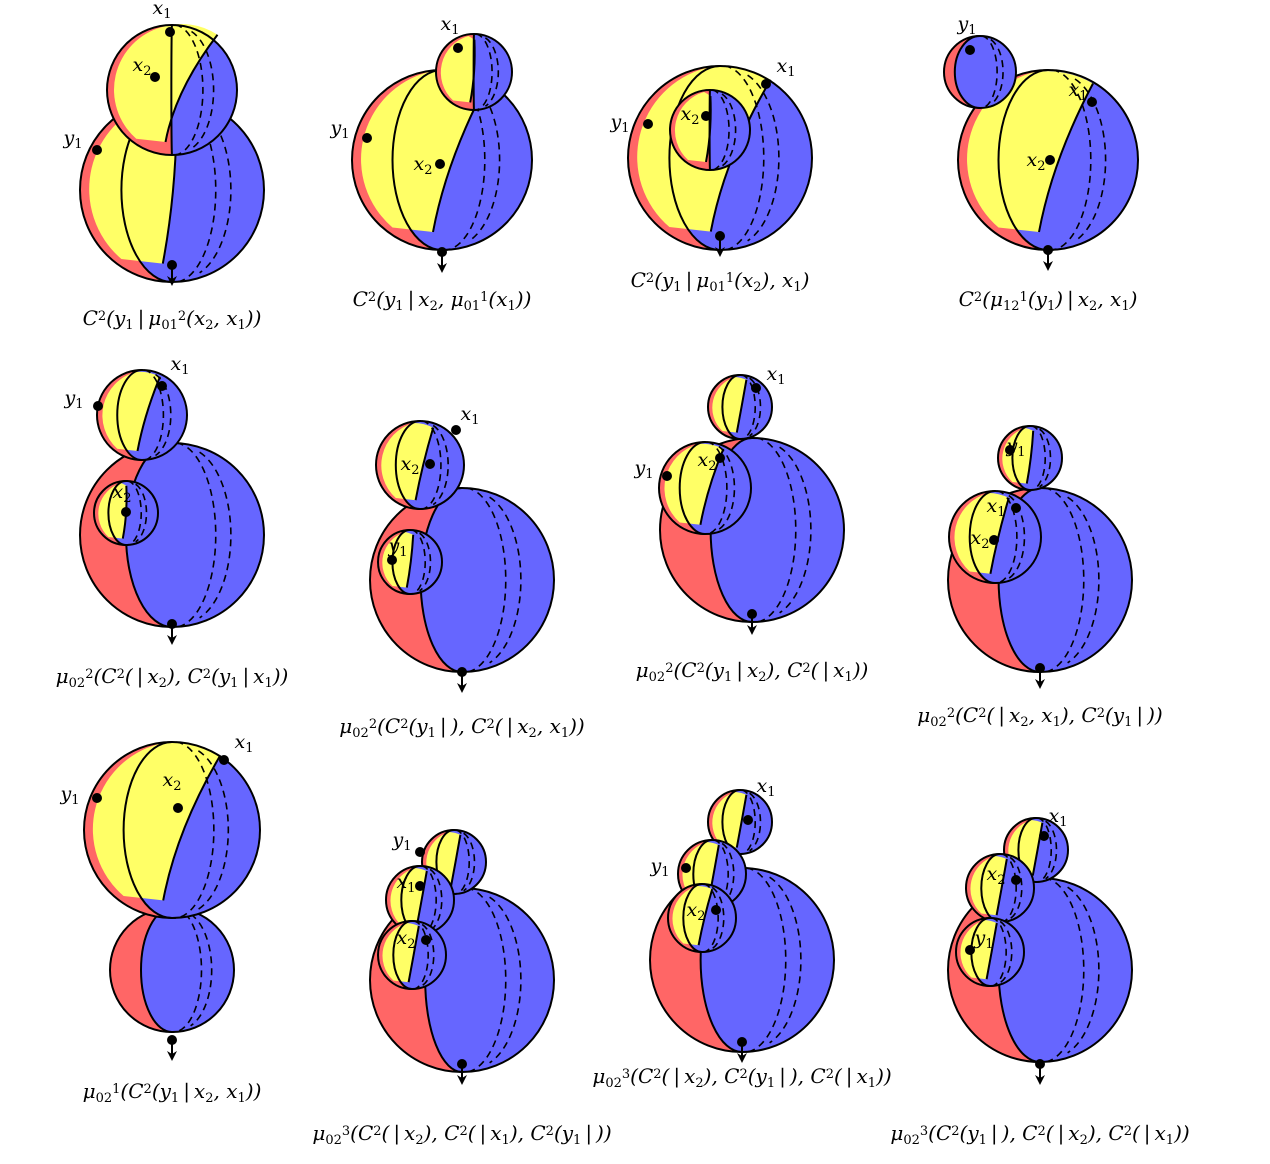  I want to click on figure-1: x1 x2 y1 C2(y1 | μ012(x2, x1)), so click(163, 166).